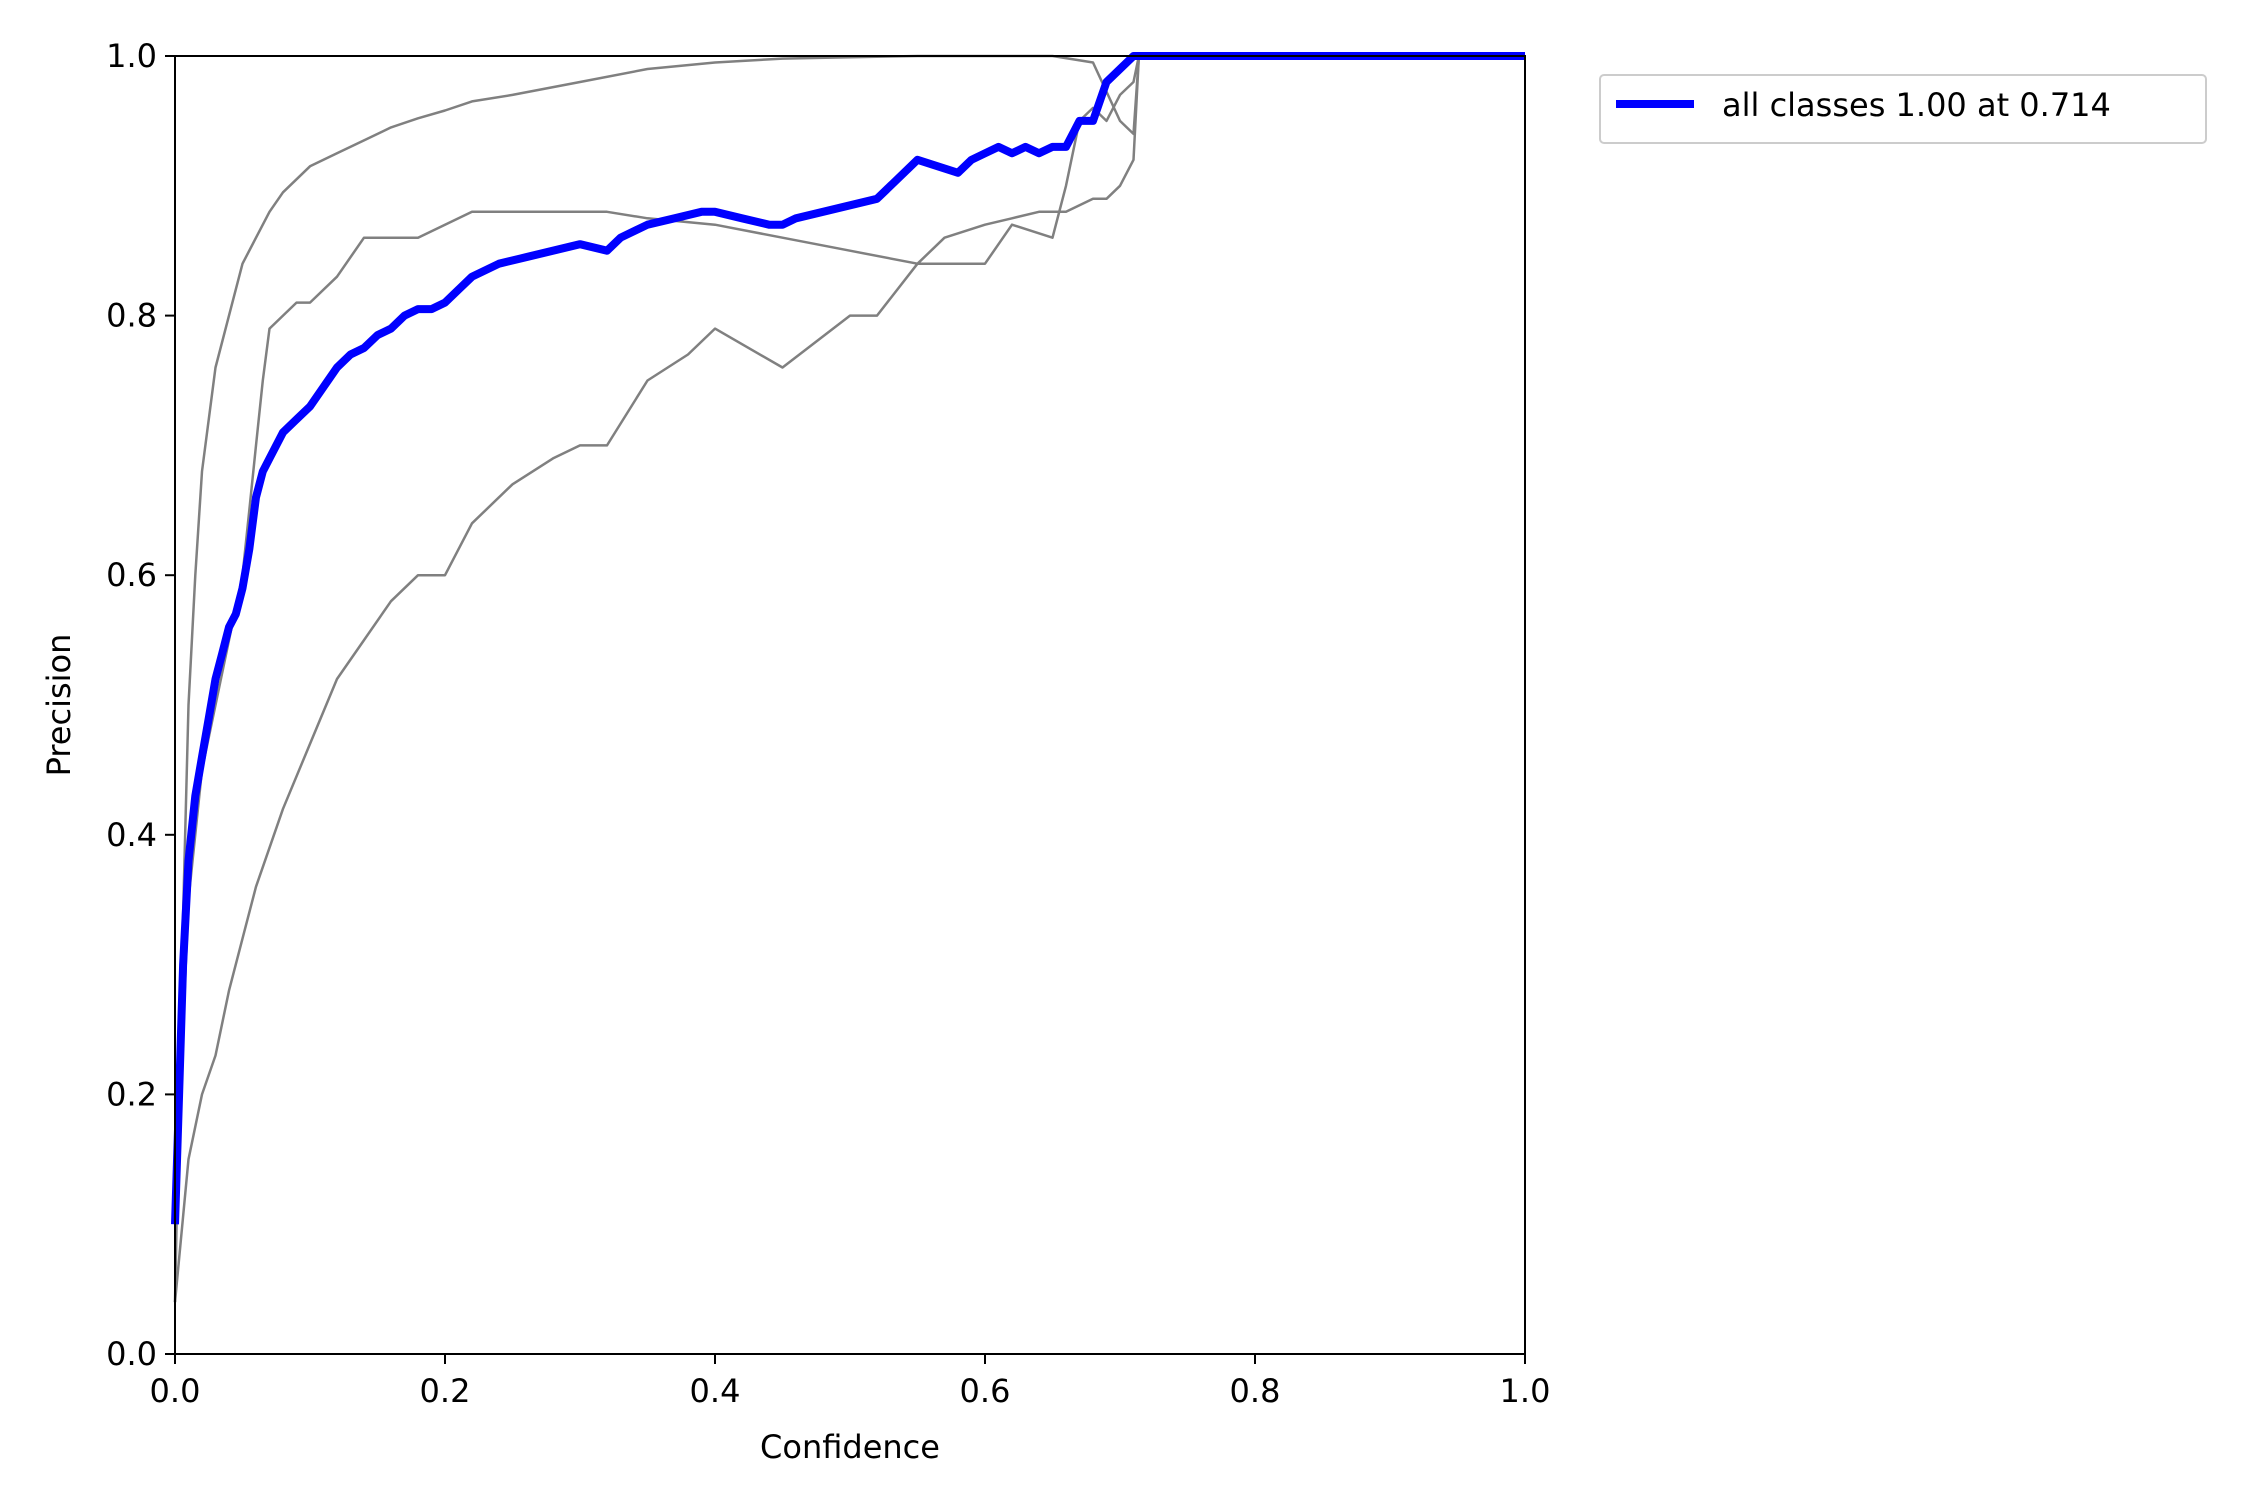 The width and height of the screenshot is (2250, 1500). What do you see at coordinates (1916, 105) in the screenshot?
I see `legend-label: all classes 1.00 at 0.714` at bounding box center [1916, 105].